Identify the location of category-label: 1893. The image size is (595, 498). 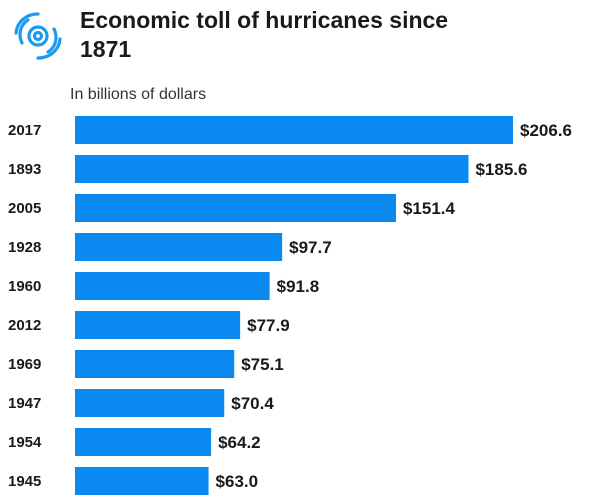
(24, 169).